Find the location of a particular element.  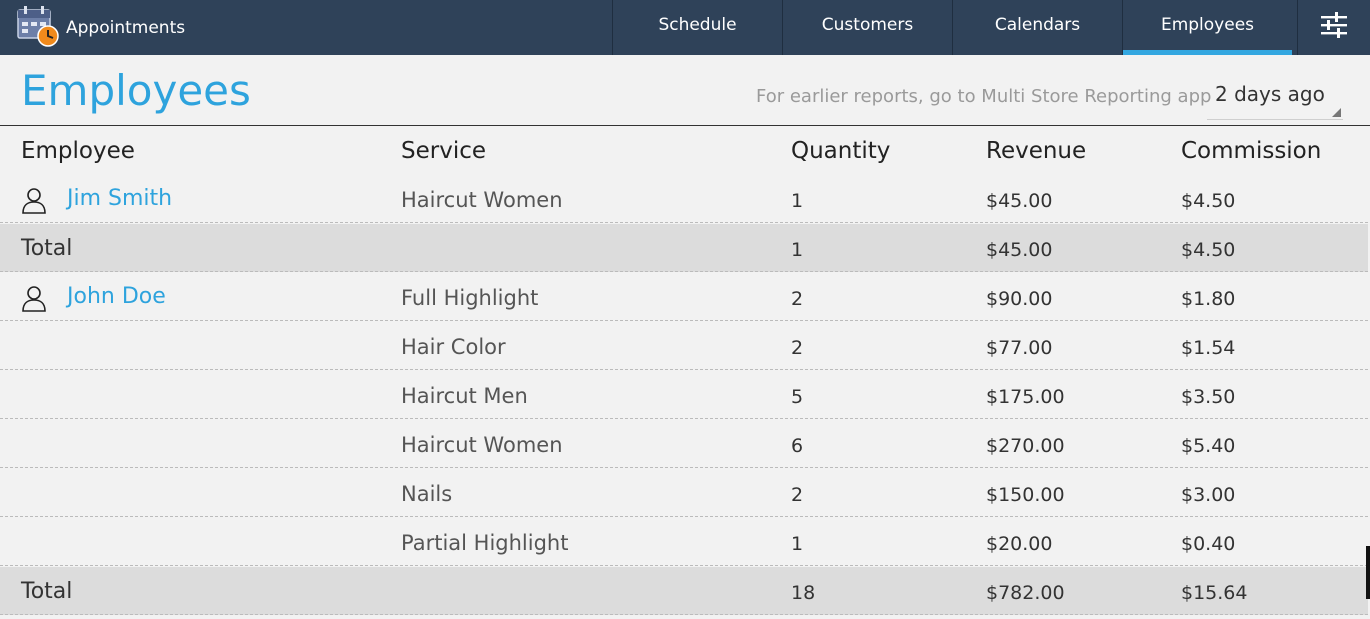

employee-link: Jim Smith is located at coordinates (120, 198).